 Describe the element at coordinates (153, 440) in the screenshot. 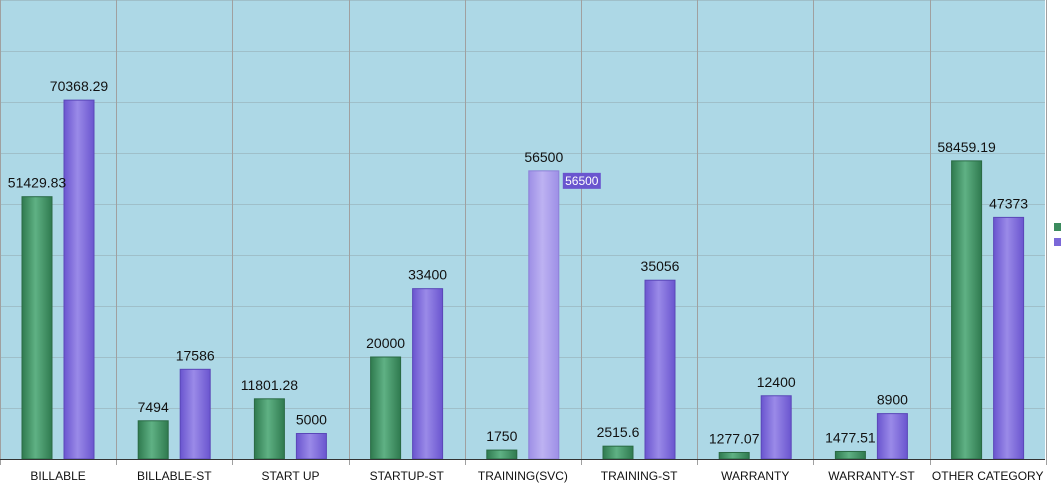

I see `bar-series-1-billable-st` at that location.